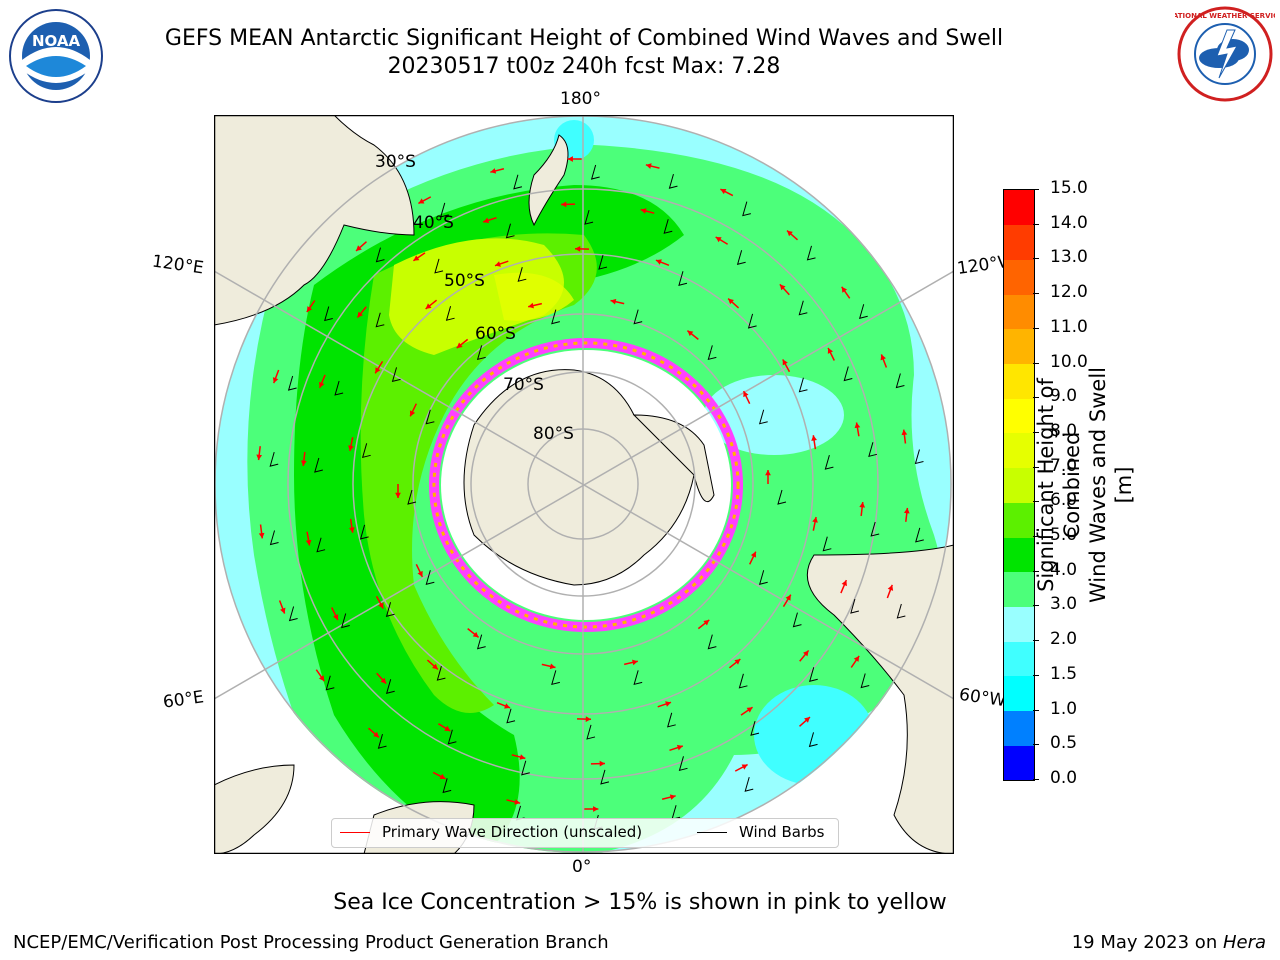 The height and width of the screenshot is (960, 1280). I want to click on lon-label-lower-right: 60°W, so click(982, 698).